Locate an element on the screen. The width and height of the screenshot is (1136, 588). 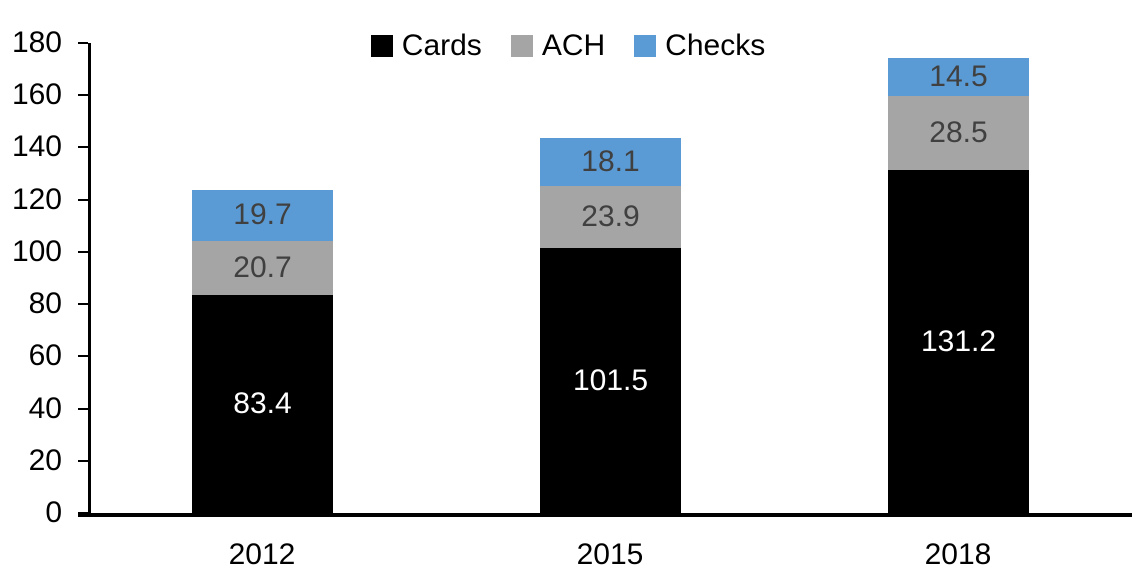
x-axis-category-label: 2012 is located at coordinates (262, 554).